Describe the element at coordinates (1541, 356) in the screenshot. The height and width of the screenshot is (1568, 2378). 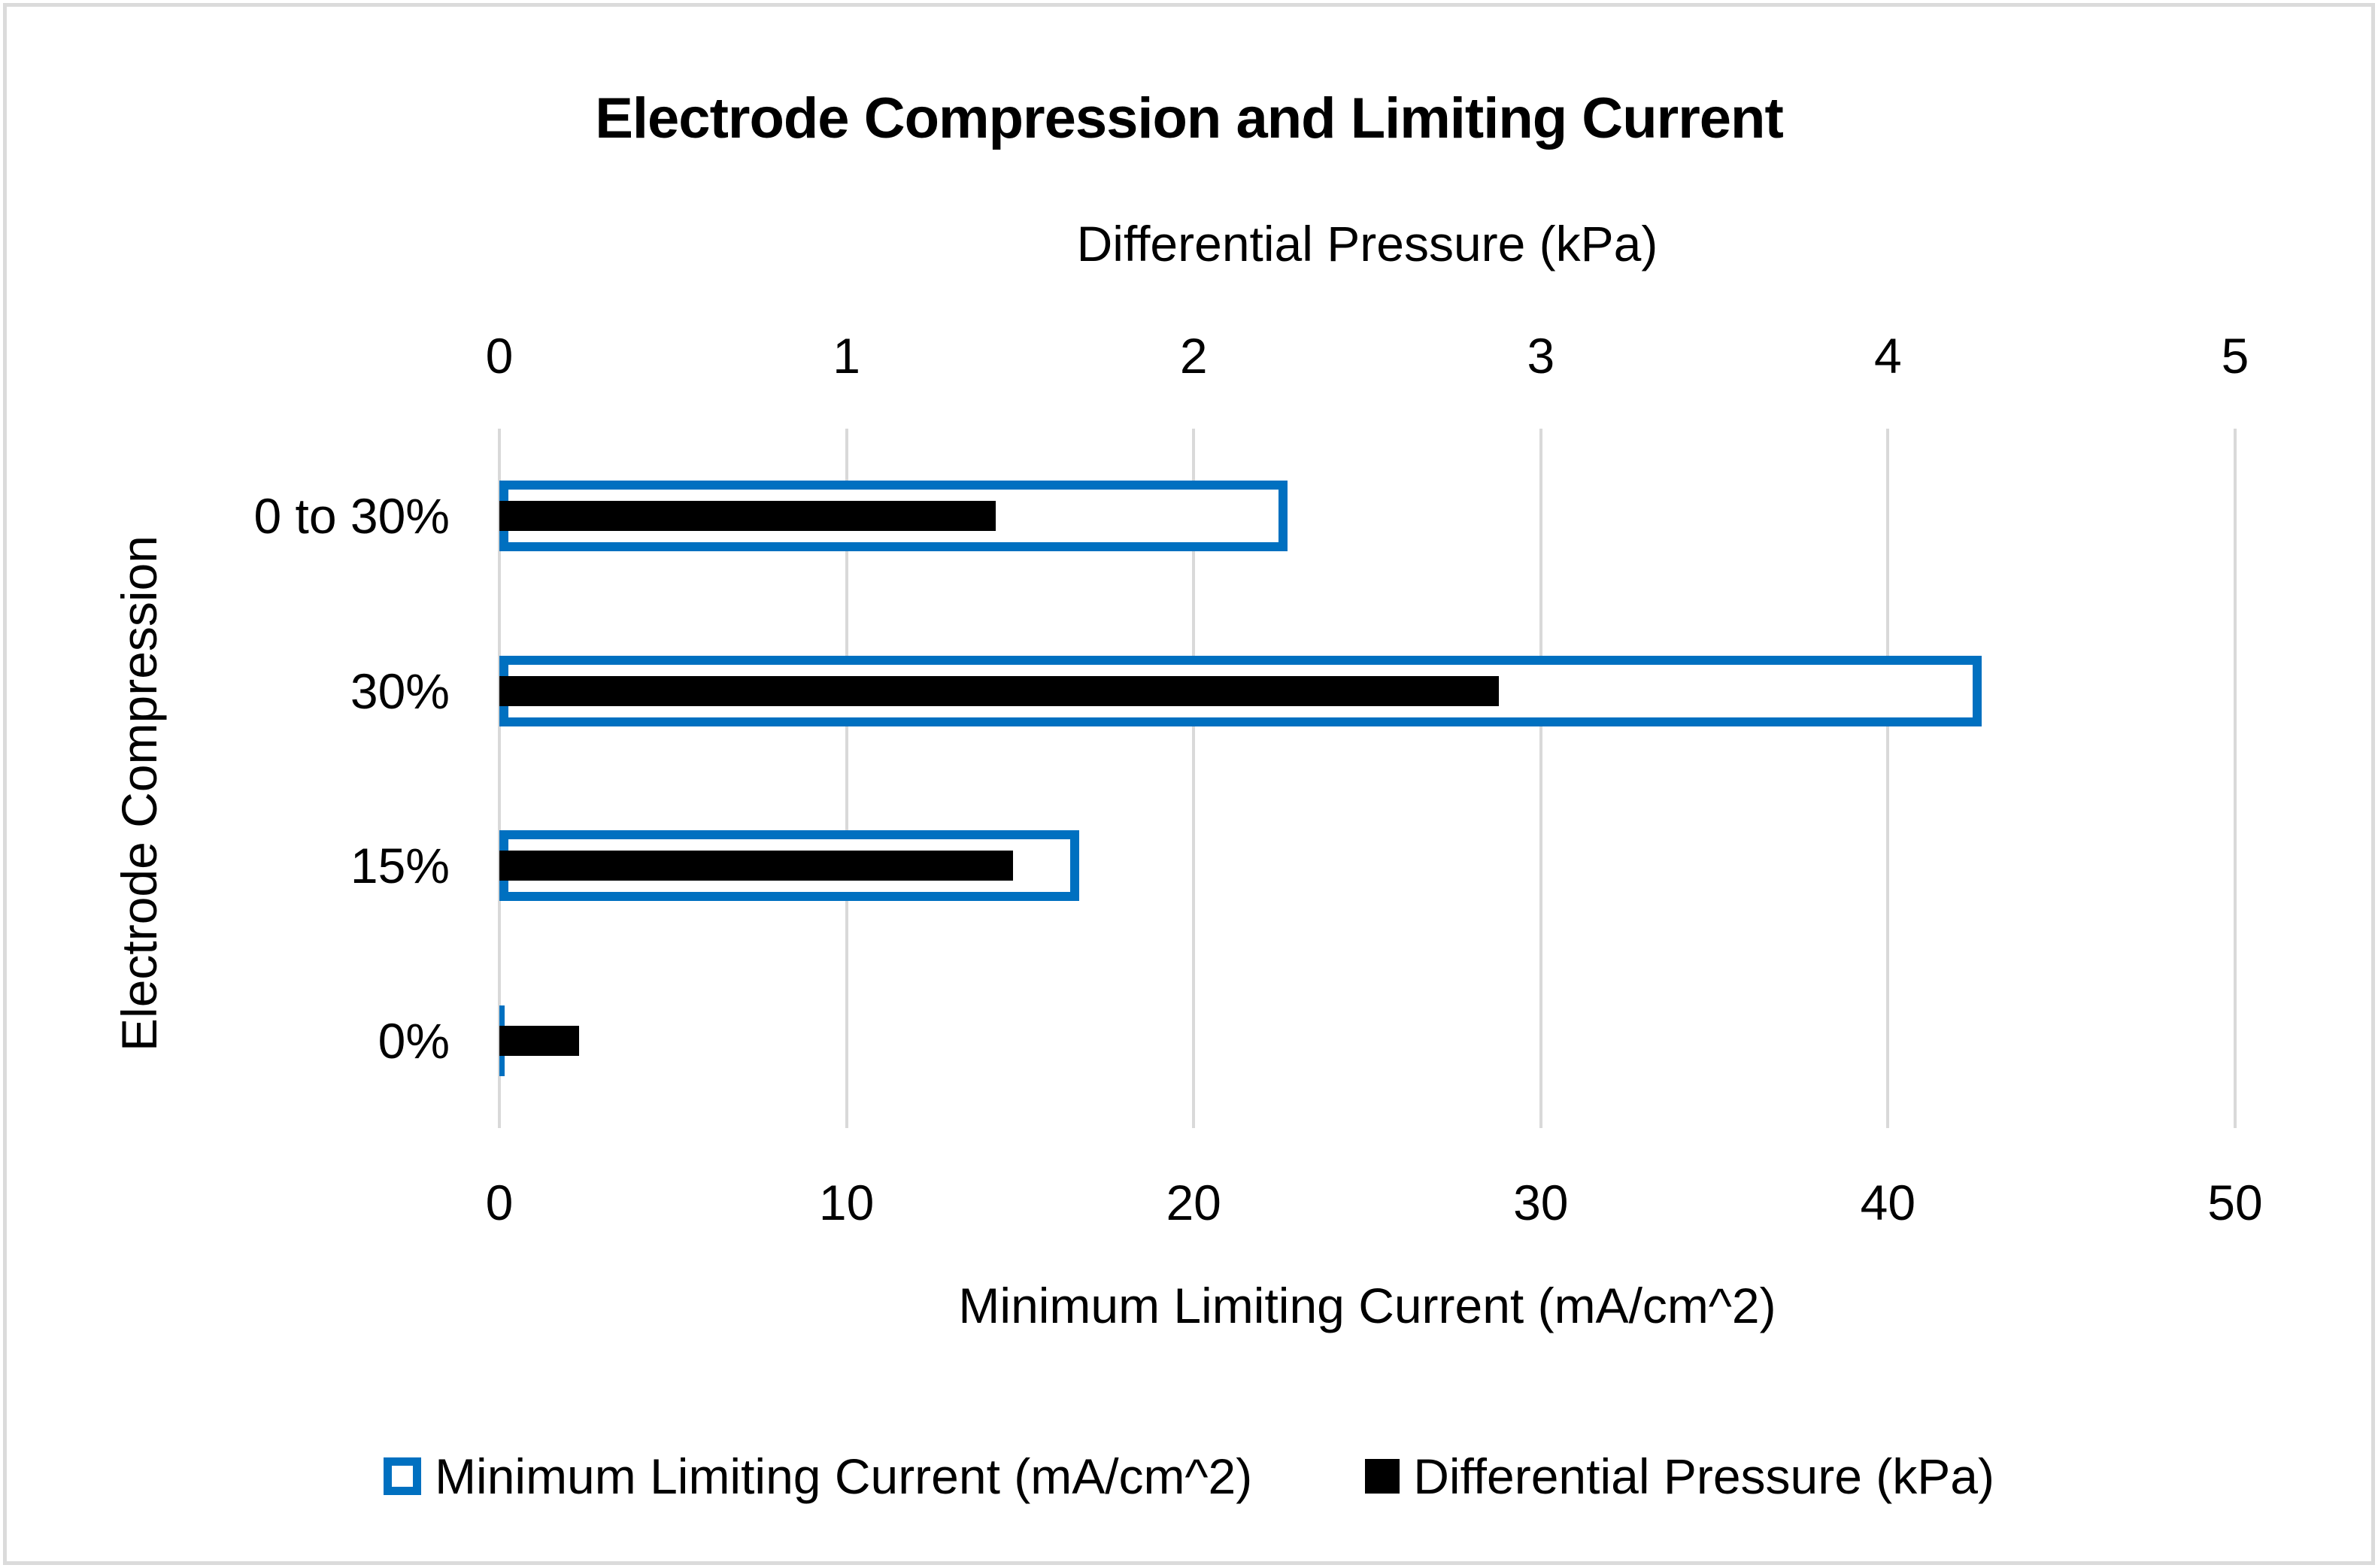
I see `top-tick-3: 3` at that location.